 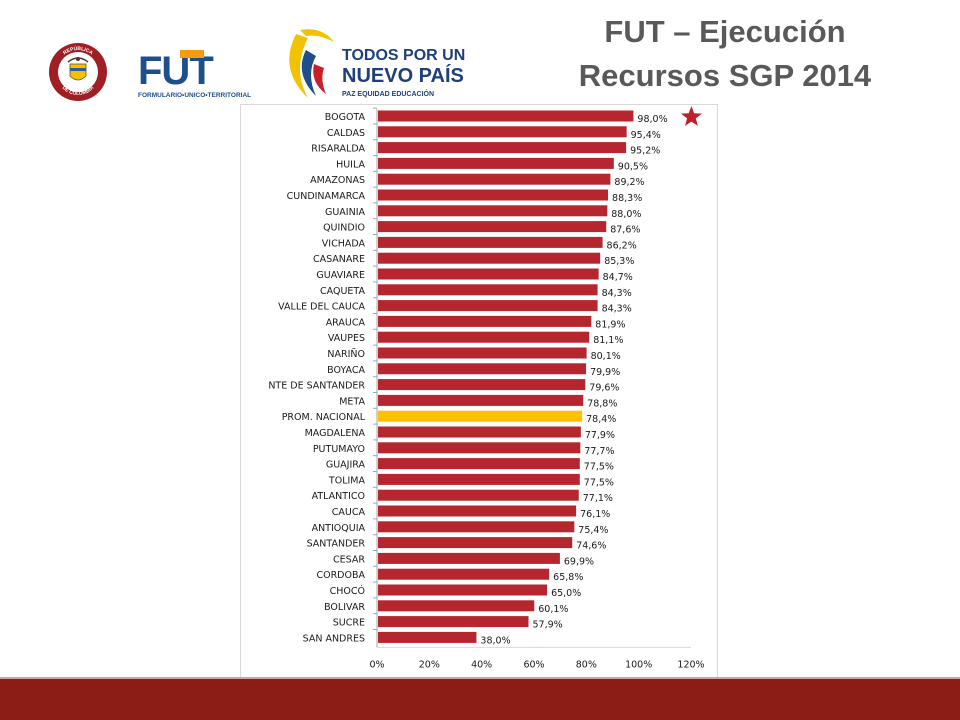 I want to click on category-label: CALDAS, so click(x=346, y=133).